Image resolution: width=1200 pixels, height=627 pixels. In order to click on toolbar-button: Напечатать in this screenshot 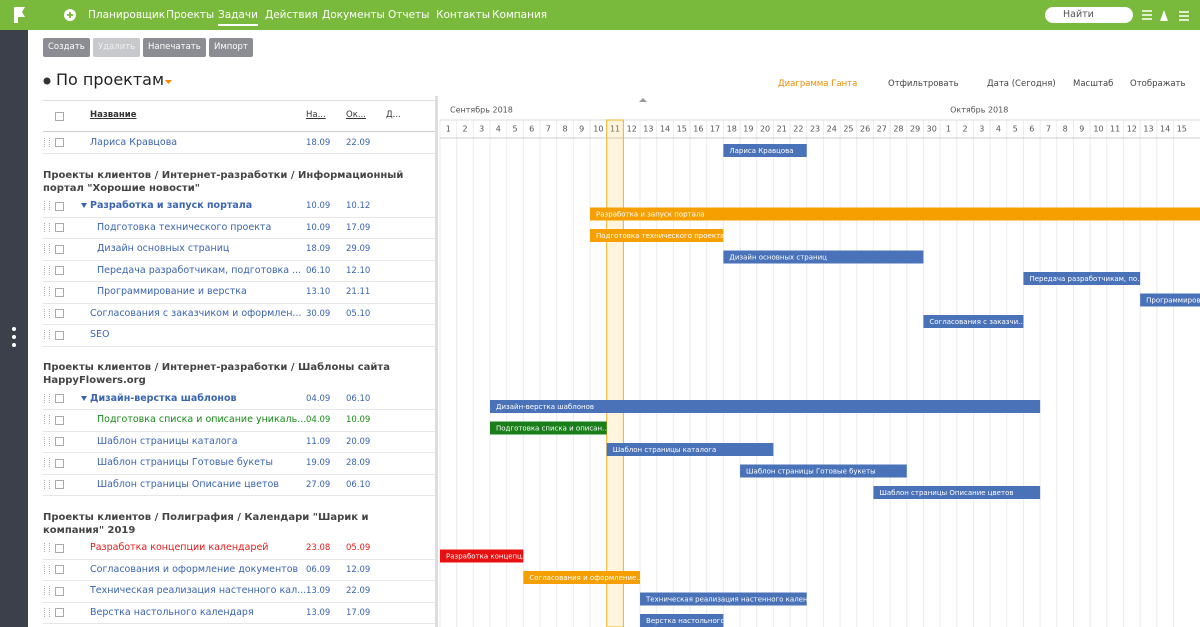, I will do `click(174, 47)`.